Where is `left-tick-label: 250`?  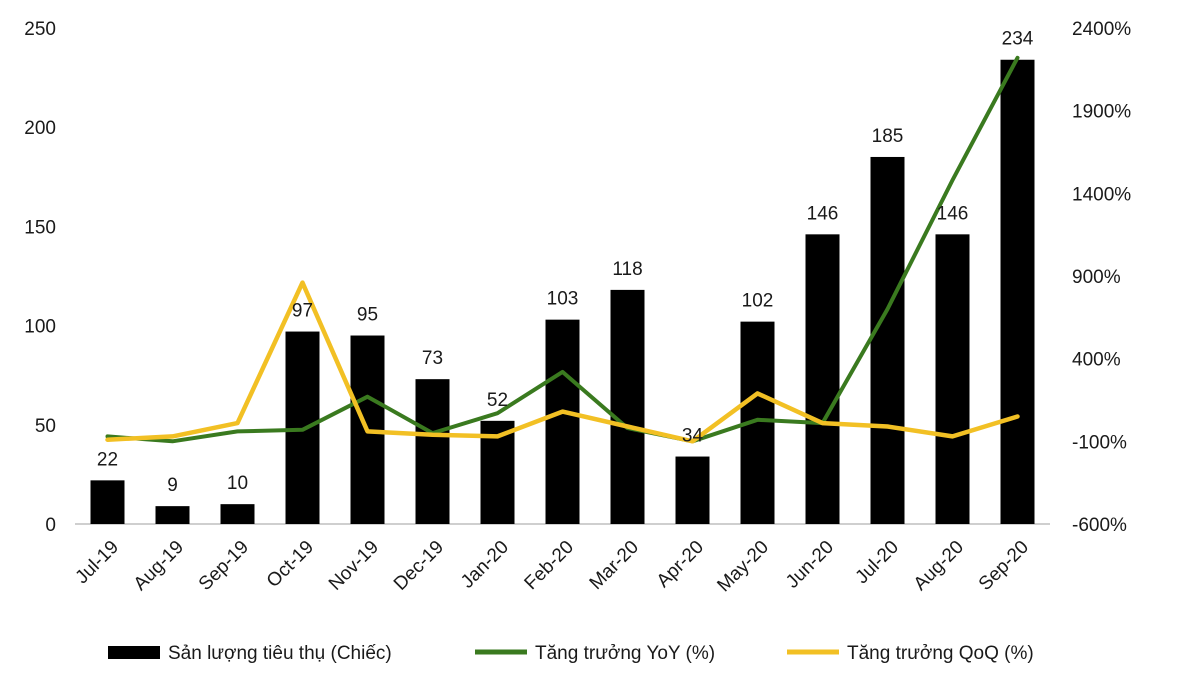 left-tick-label: 250 is located at coordinates (40, 29).